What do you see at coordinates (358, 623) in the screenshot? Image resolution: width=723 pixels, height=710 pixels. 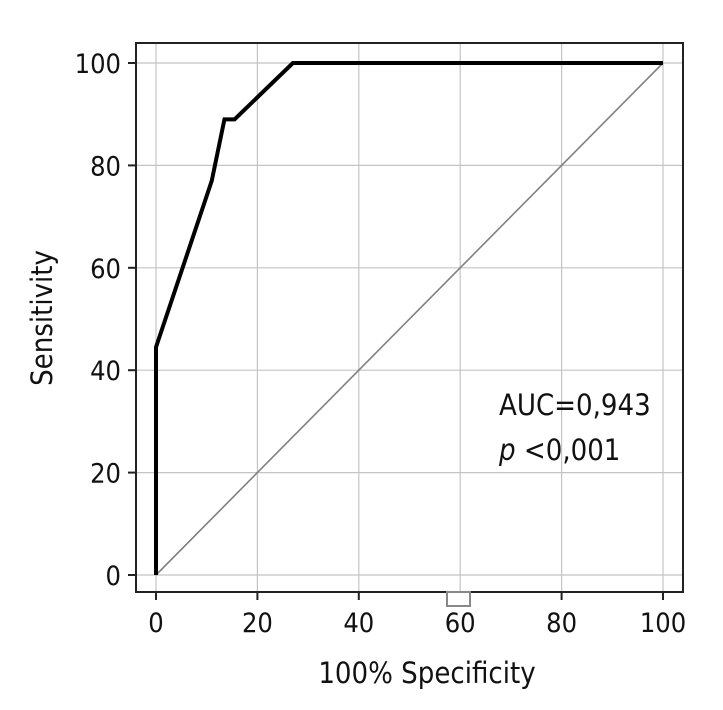 I see `x-tick-label: 40` at bounding box center [358, 623].